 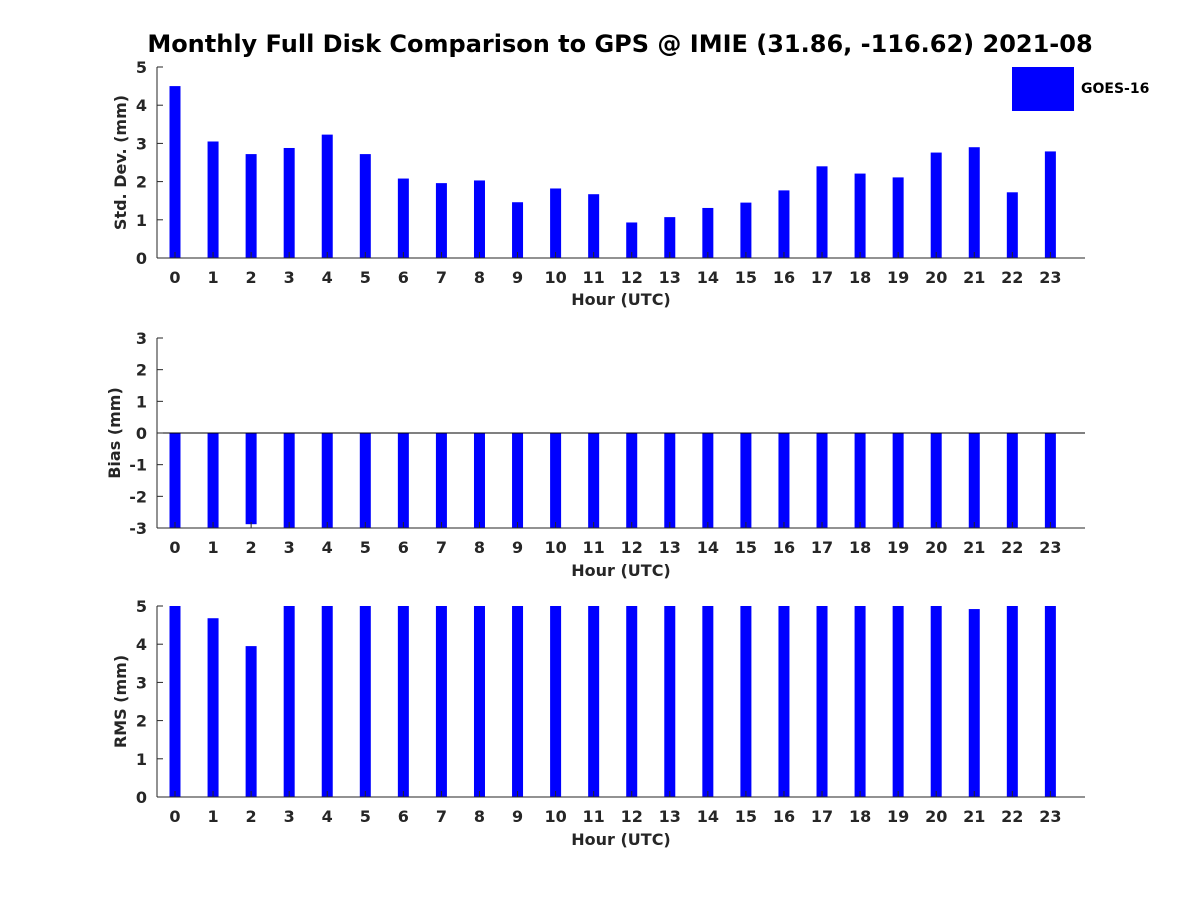 What do you see at coordinates (141, 182) in the screenshot?
I see `y-tick-label: 2` at bounding box center [141, 182].